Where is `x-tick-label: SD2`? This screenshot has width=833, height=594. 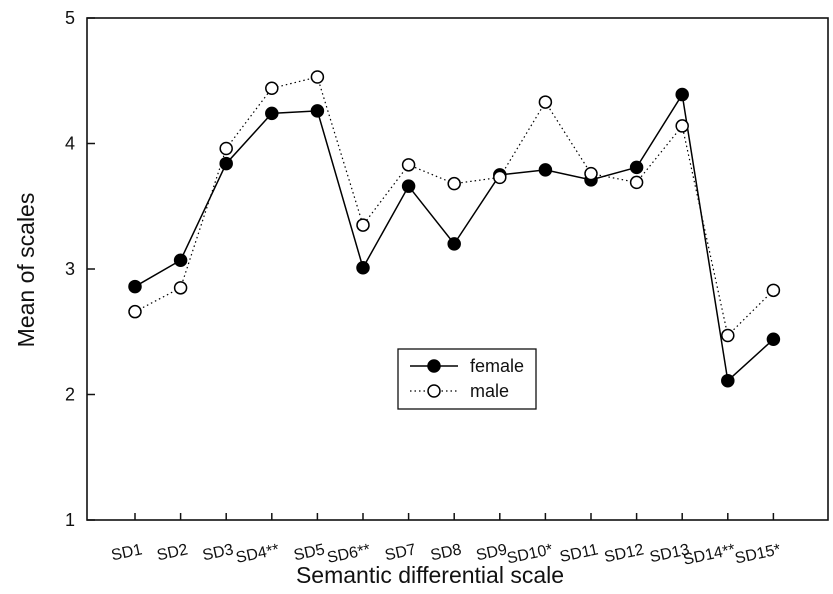 x-tick-label: SD2 is located at coordinates (172, 552).